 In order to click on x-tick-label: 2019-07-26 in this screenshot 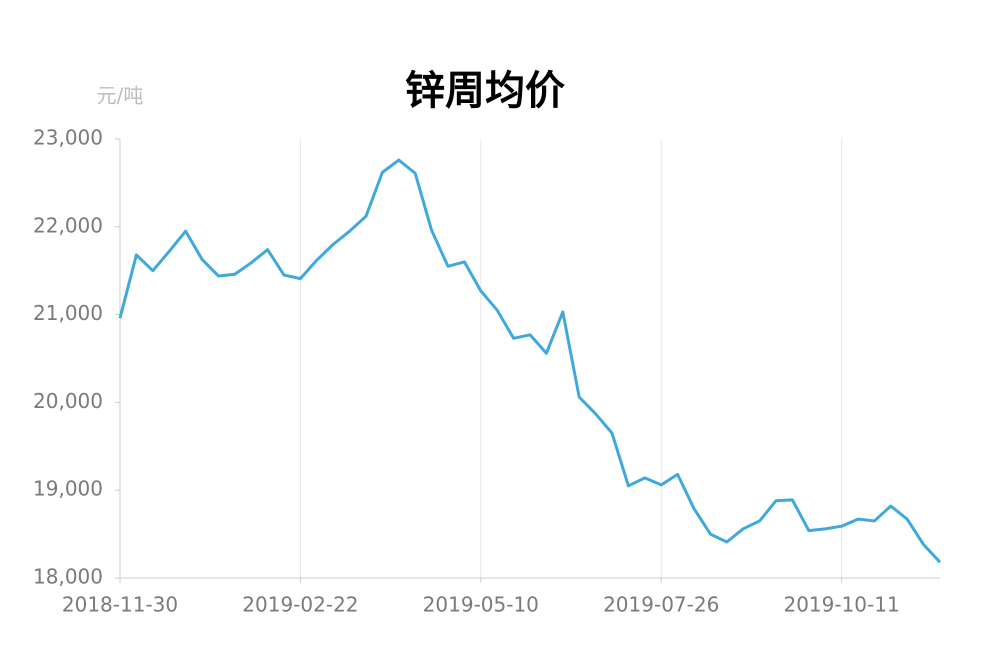, I will do `click(661, 605)`.